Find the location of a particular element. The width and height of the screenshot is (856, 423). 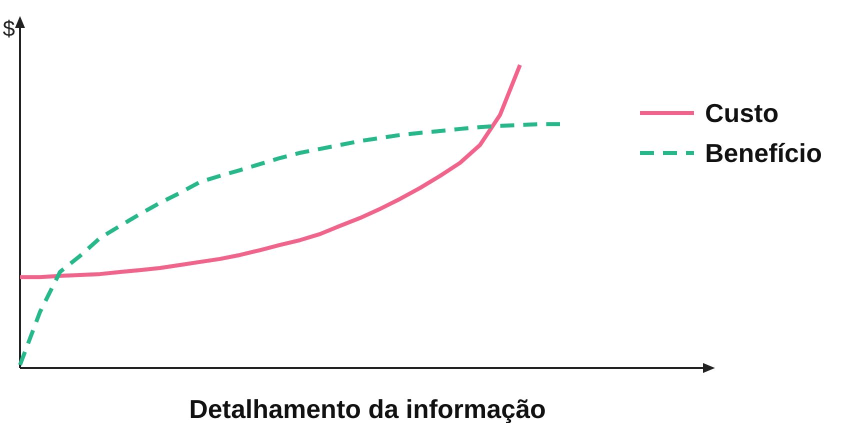

legend-label: Custo is located at coordinates (742, 113).